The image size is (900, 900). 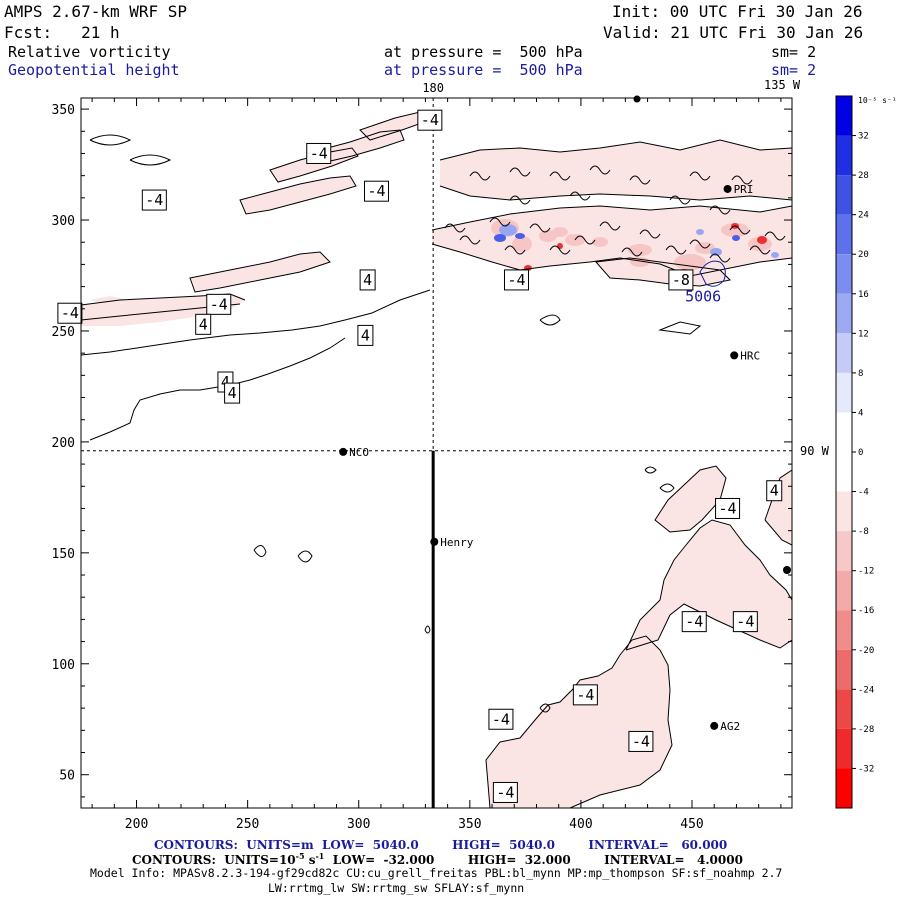 What do you see at coordinates (63, 110) in the screenshot?
I see `y-tick-label: 350` at bounding box center [63, 110].